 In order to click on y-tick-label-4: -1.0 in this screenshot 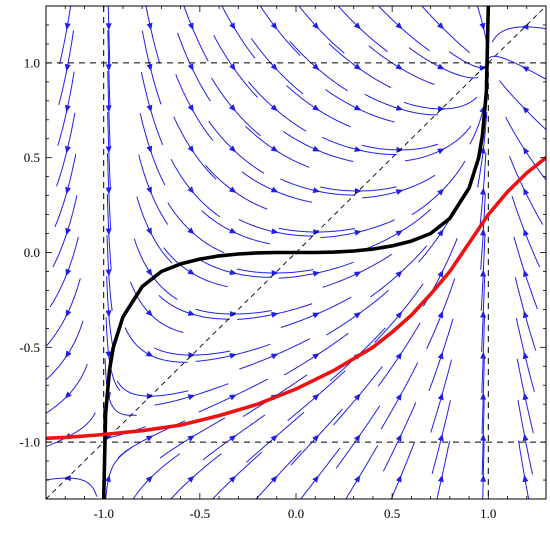, I will do `click(29, 442)`.